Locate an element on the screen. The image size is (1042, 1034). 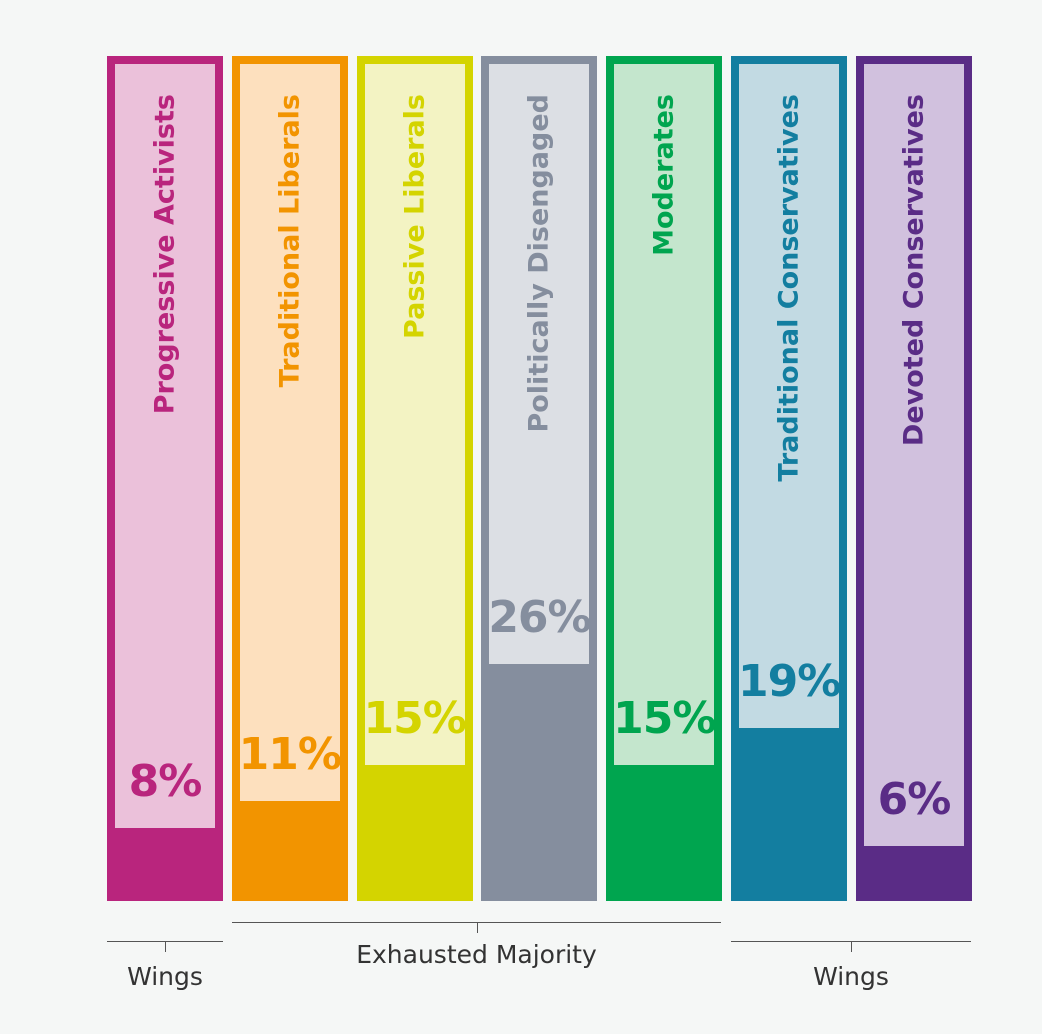
value-label: 11% is located at coordinates (290, 754).